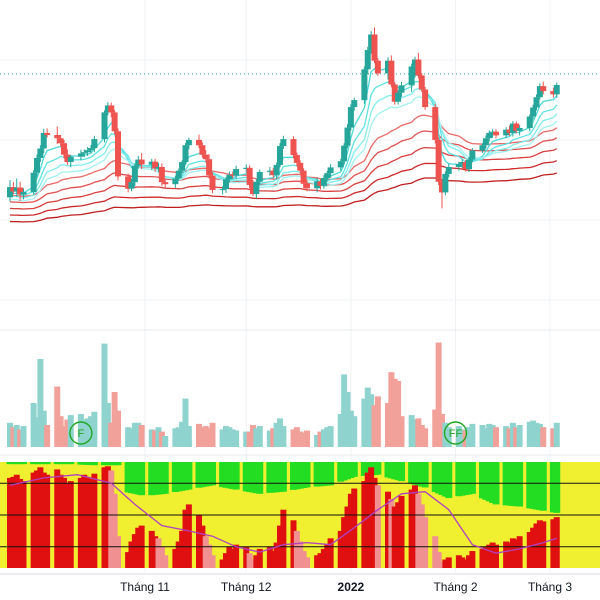 This screenshot has height=600, width=600. Describe the element at coordinates (81, 433) in the screenshot. I see `volume-marker: F` at that location.